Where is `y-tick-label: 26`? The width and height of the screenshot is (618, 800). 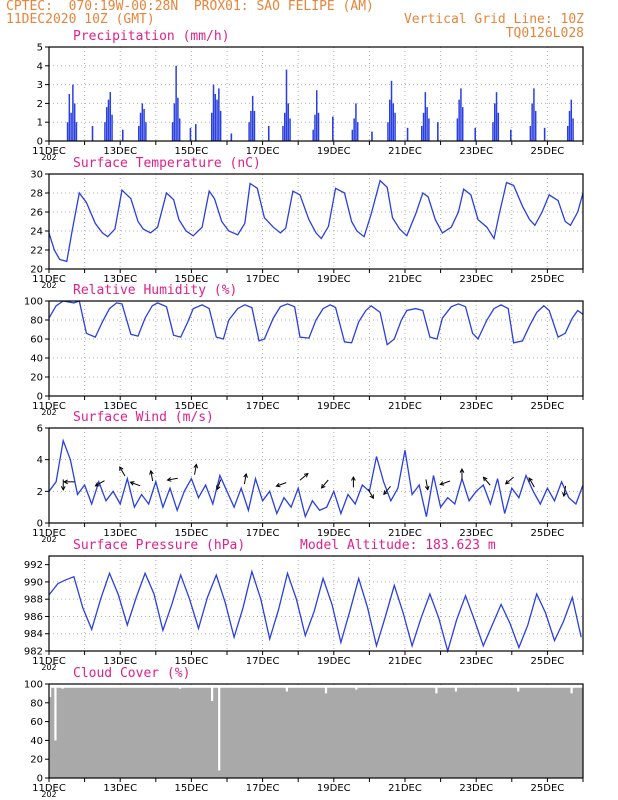
y-tick-label: 26 is located at coordinates (36, 213).